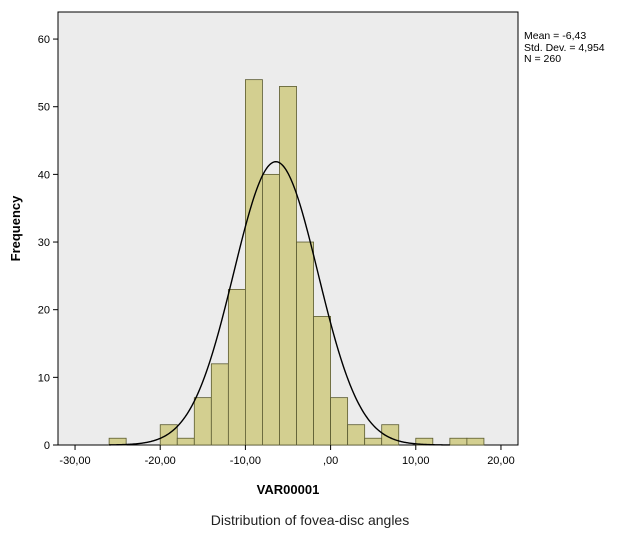  I want to click on x-tick-label: -30,00, so click(74, 461).